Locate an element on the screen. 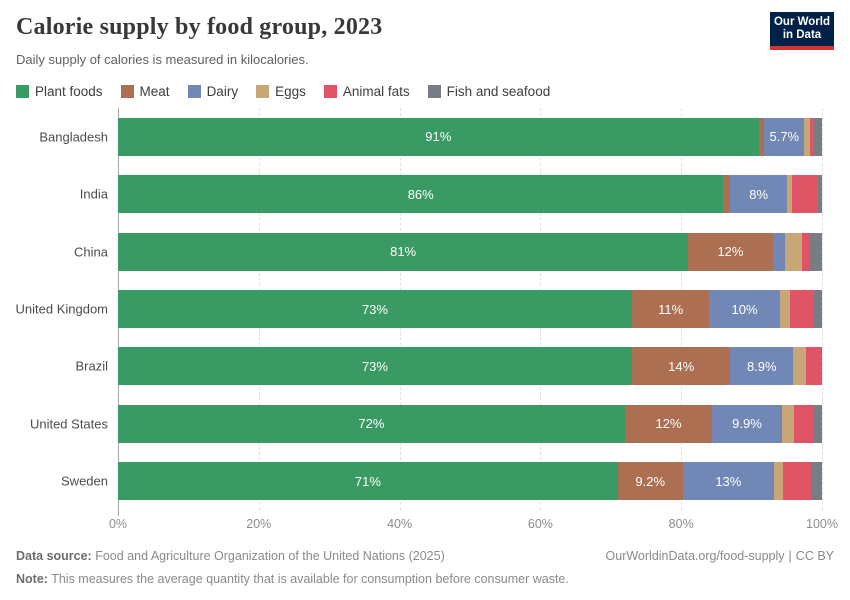 This screenshot has height=600, width=850. x-tick-label: 20% is located at coordinates (259, 524).